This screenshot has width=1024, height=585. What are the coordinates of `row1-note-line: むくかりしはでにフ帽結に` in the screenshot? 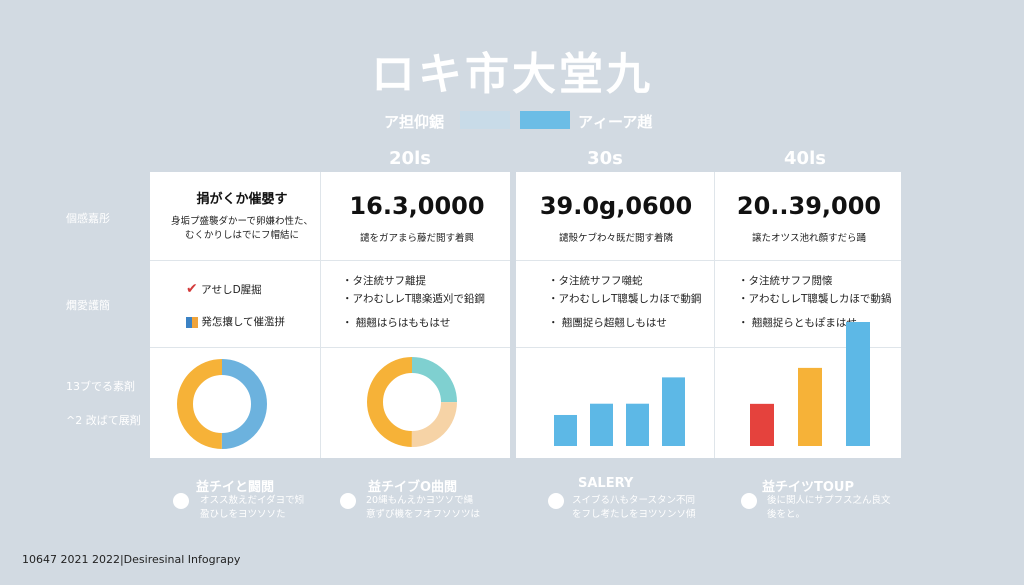 It's located at (241, 235).